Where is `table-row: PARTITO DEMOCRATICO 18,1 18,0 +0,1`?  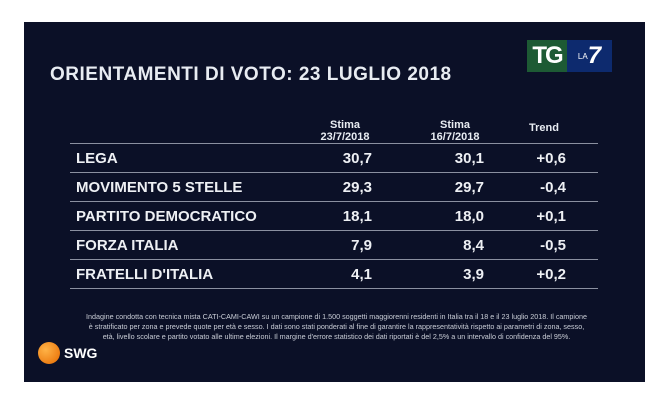 table-row: PARTITO DEMOCRATICO 18,1 18,0 +0,1 is located at coordinates (334, 216).